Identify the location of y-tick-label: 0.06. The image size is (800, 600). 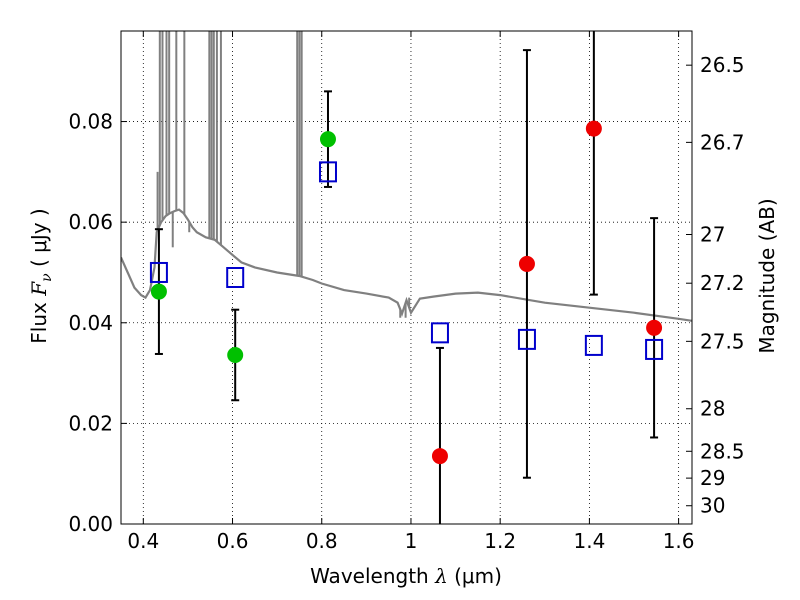
(90, 222).